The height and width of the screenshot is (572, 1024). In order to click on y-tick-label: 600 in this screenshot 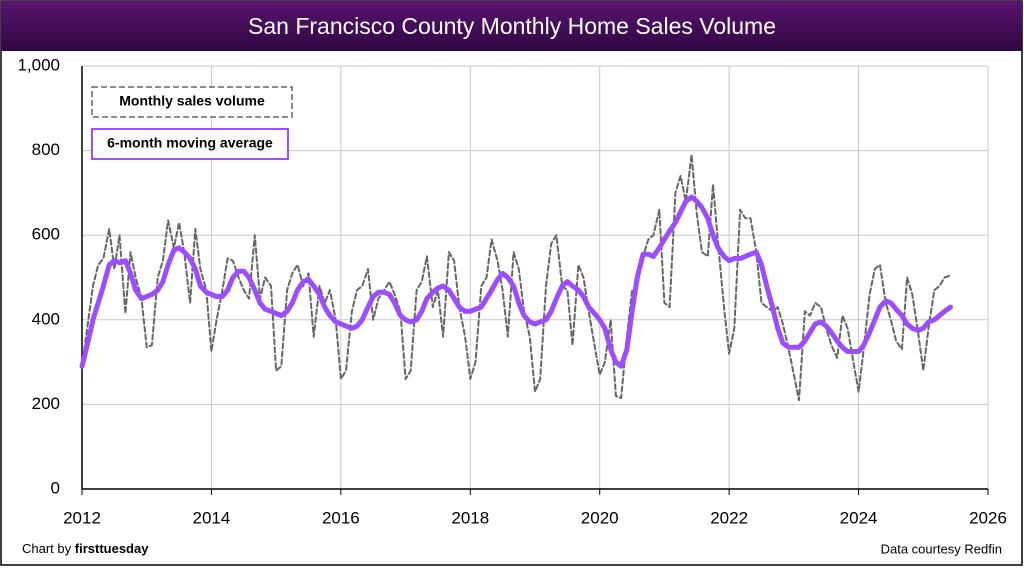, I will do `click(46, 234)`.